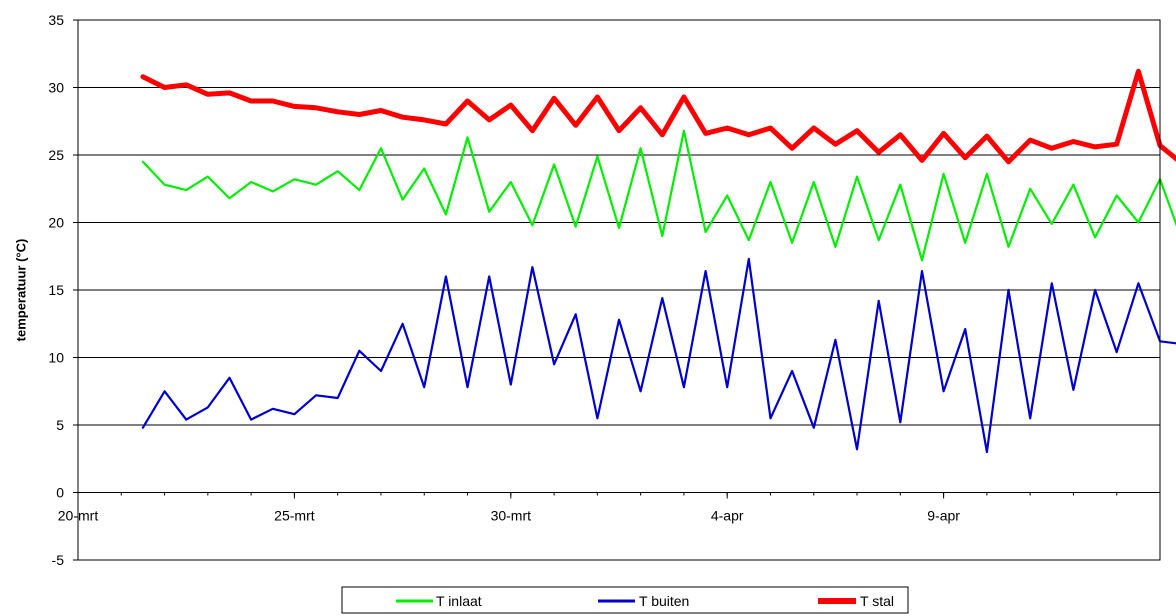 Image resolution: width=1176 pixels, height=616 pixels. I want to click on x-tick-label: 4-apr, so click(727, 516).